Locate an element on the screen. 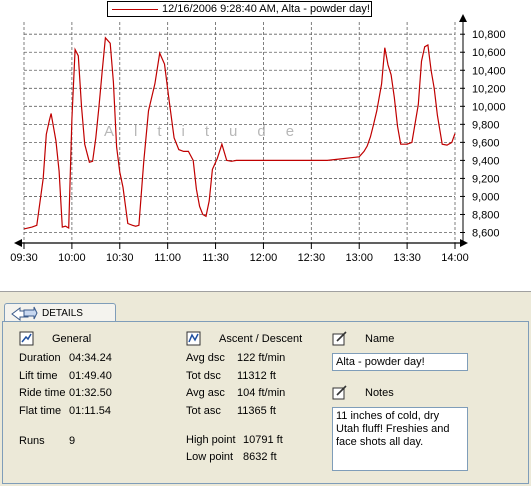 The height and width of the screenshot is (486, 531). y-tick-label: 8,600 is located at coordinates (486, 233).